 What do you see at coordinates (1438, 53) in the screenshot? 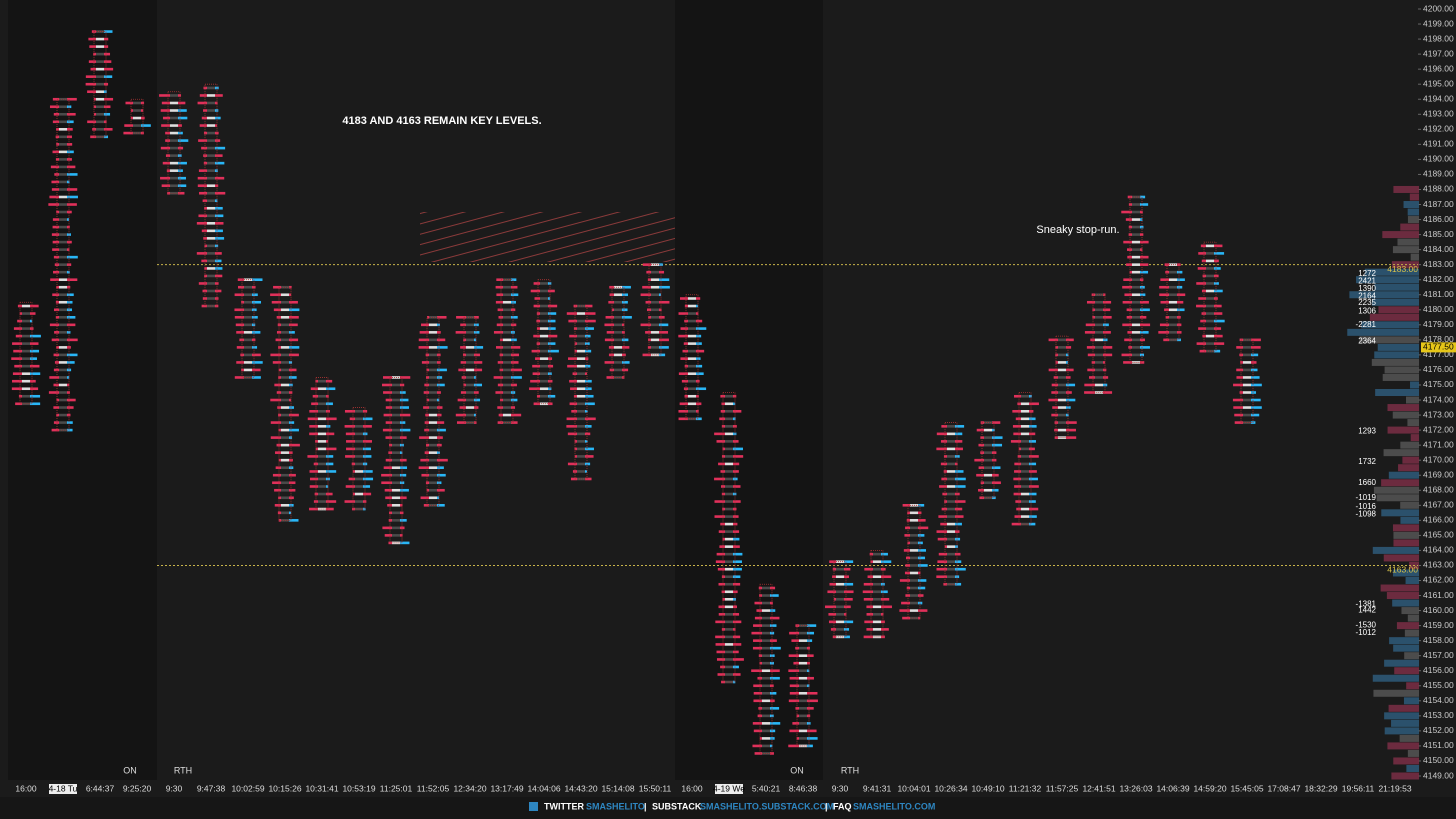
I see `y-tick-label: 4197.00` at bounding box center [1438, 53].